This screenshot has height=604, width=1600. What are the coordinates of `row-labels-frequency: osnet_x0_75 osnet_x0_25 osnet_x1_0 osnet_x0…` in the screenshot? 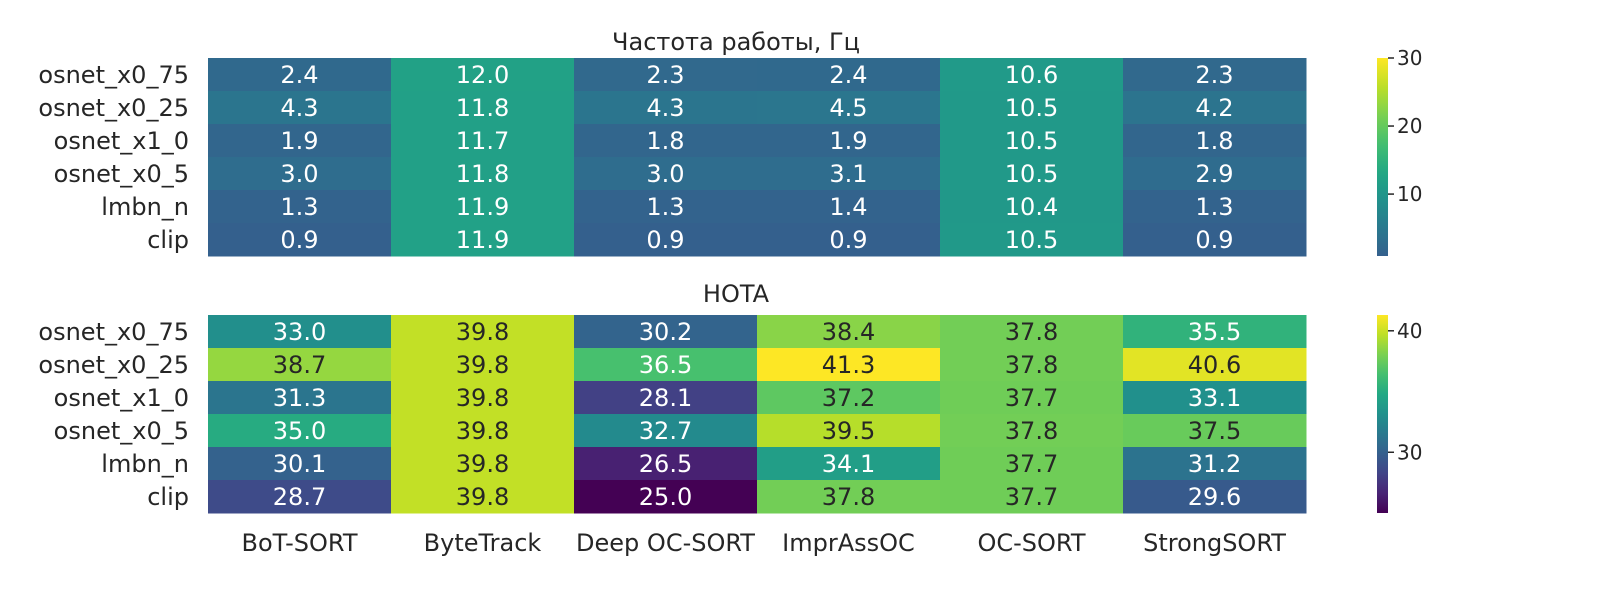 It's located at (113, 157).